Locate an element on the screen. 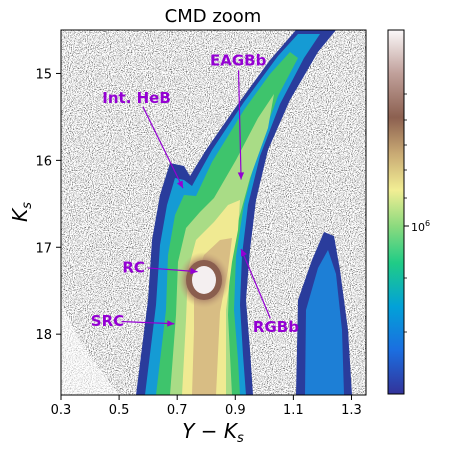 This screenshot has width=450, height=450. x-tick-label: 0.5 is located at coordinates (119, 410).